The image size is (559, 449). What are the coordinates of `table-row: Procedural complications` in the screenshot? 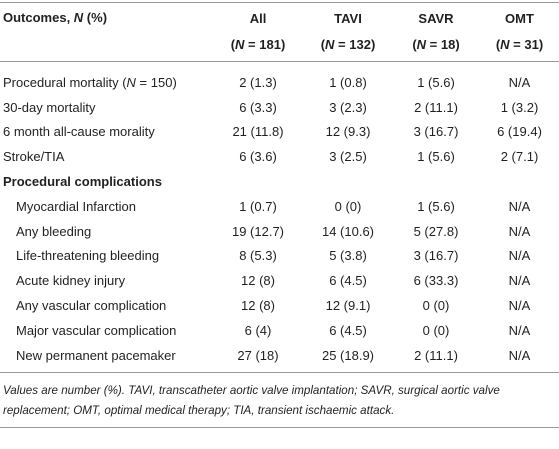 It's located at (279, 181).